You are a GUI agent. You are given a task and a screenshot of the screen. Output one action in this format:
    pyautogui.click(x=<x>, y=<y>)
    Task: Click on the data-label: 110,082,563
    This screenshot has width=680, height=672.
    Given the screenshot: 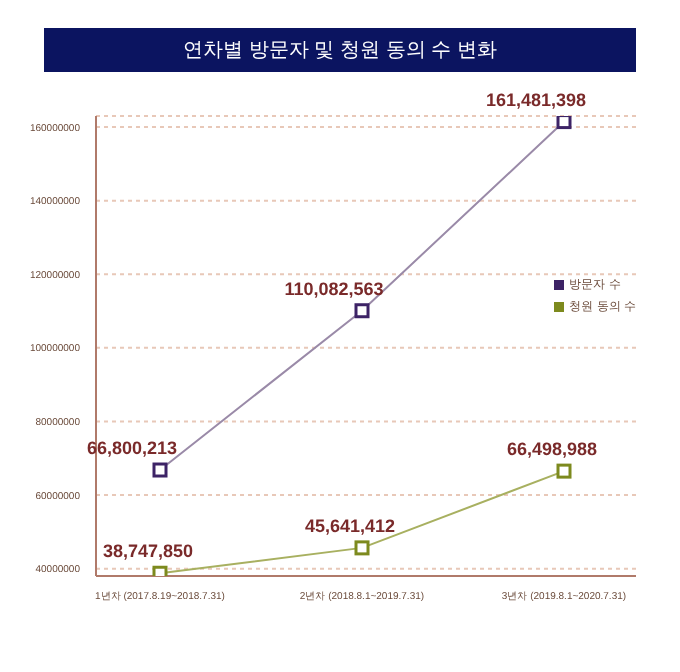 What is the action you would take?
    pyautogui.click(x=334, y=288)
    